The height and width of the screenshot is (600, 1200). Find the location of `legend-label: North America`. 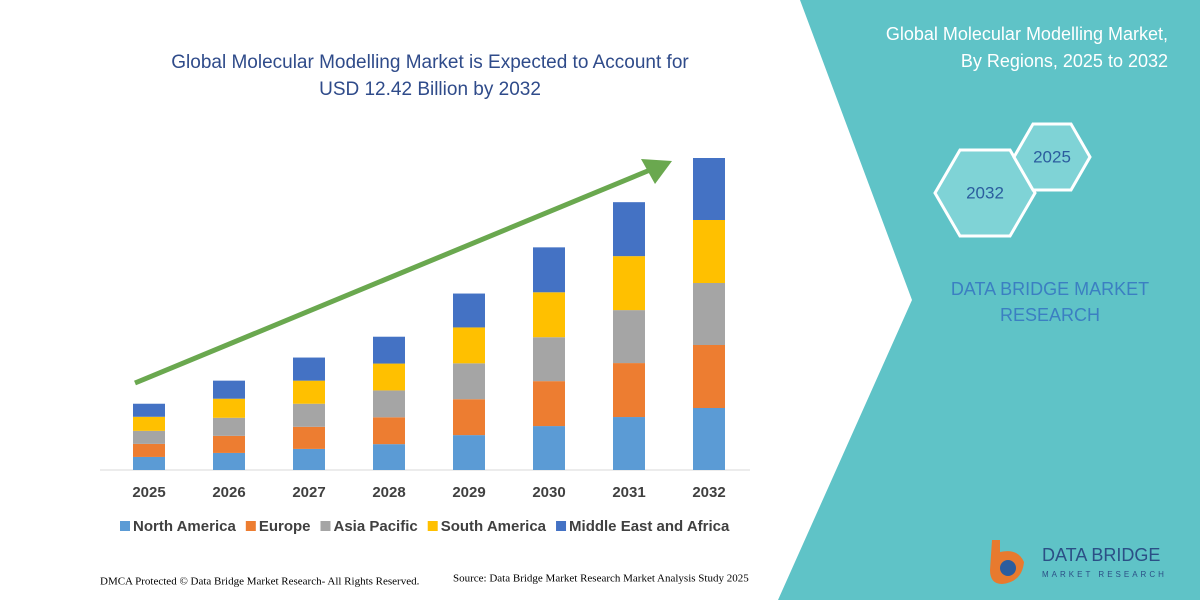

legend-label: North America is located at coordinates (184, 526).